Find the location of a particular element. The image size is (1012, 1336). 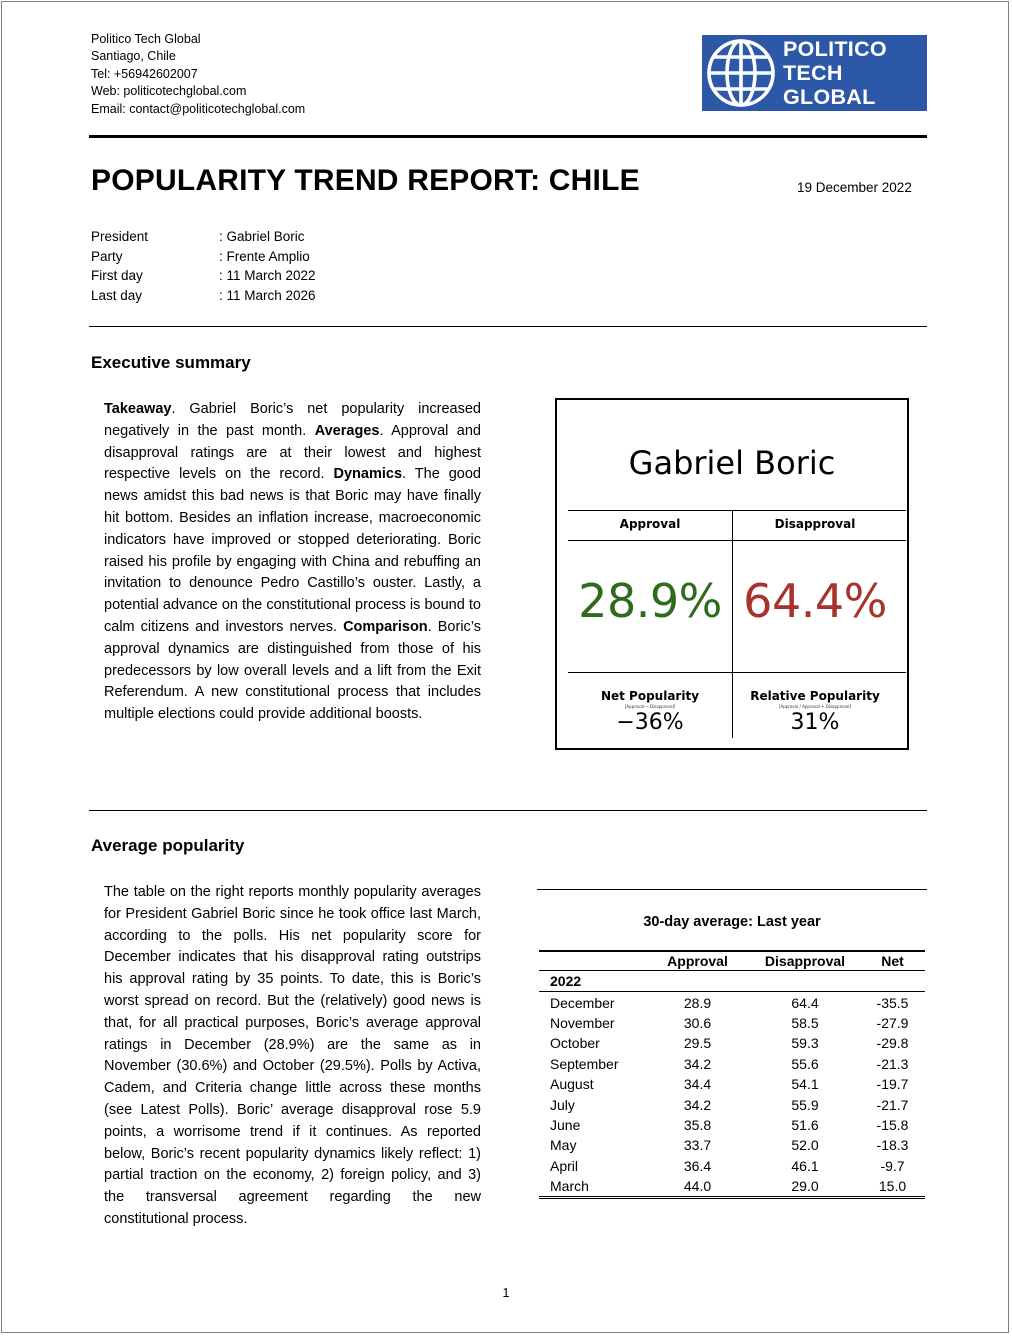

approval-label: Approval is located at coordinates (650, 524).